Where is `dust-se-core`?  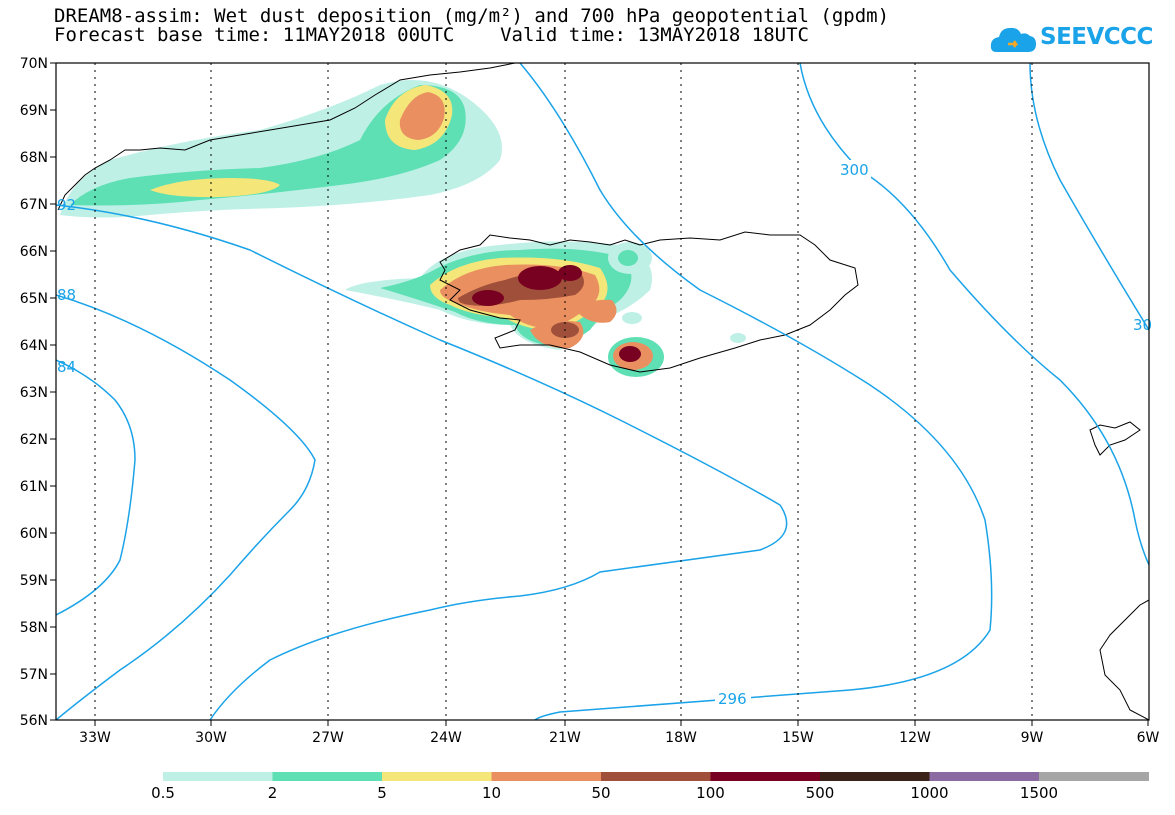
dust-se-core is located at coordinates (630, 354).